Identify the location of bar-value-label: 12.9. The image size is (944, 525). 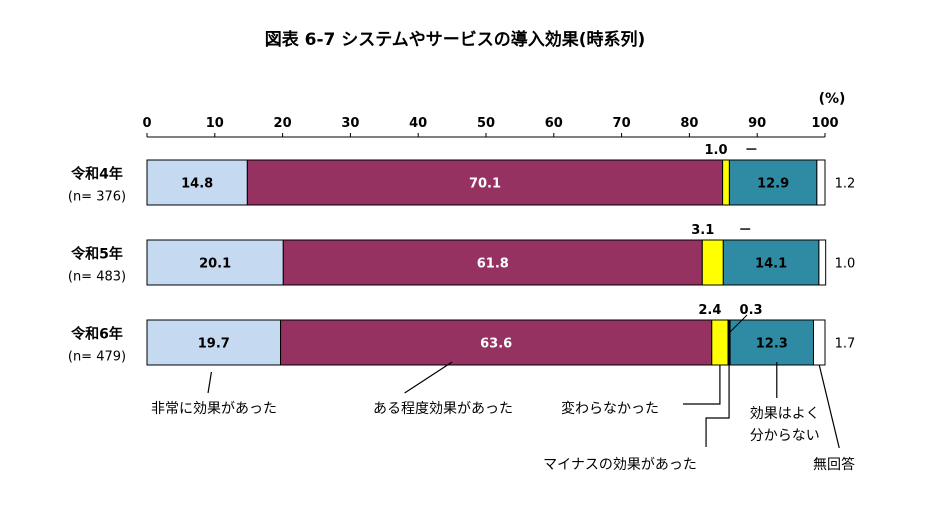
(773, 184).